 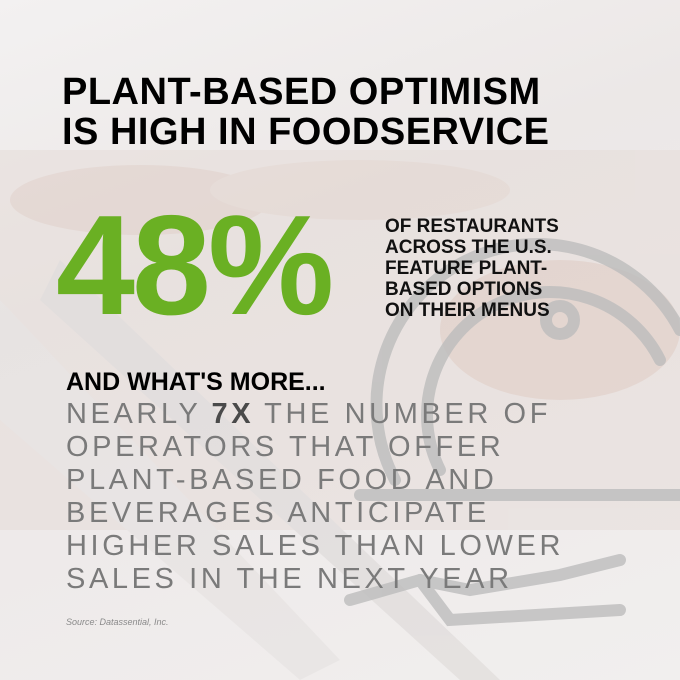 I want to click on description-line: ON THEIR MENUS, so click(x=467, y=310).